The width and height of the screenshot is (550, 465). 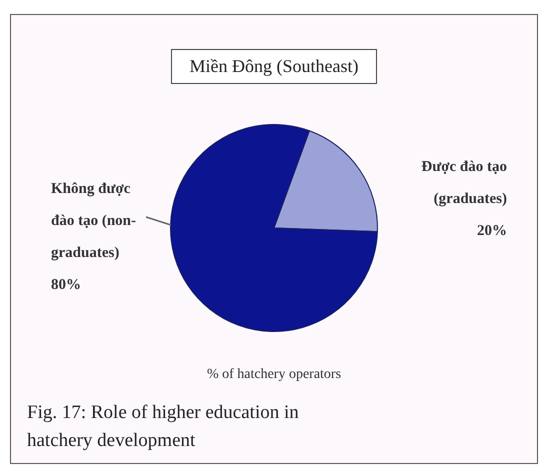 What do you see at coordinates (163, 427) in the screenshot?
I see `caption: Fig. 17: Role of higher education in hatchery development` at bounding box center [163, 427].